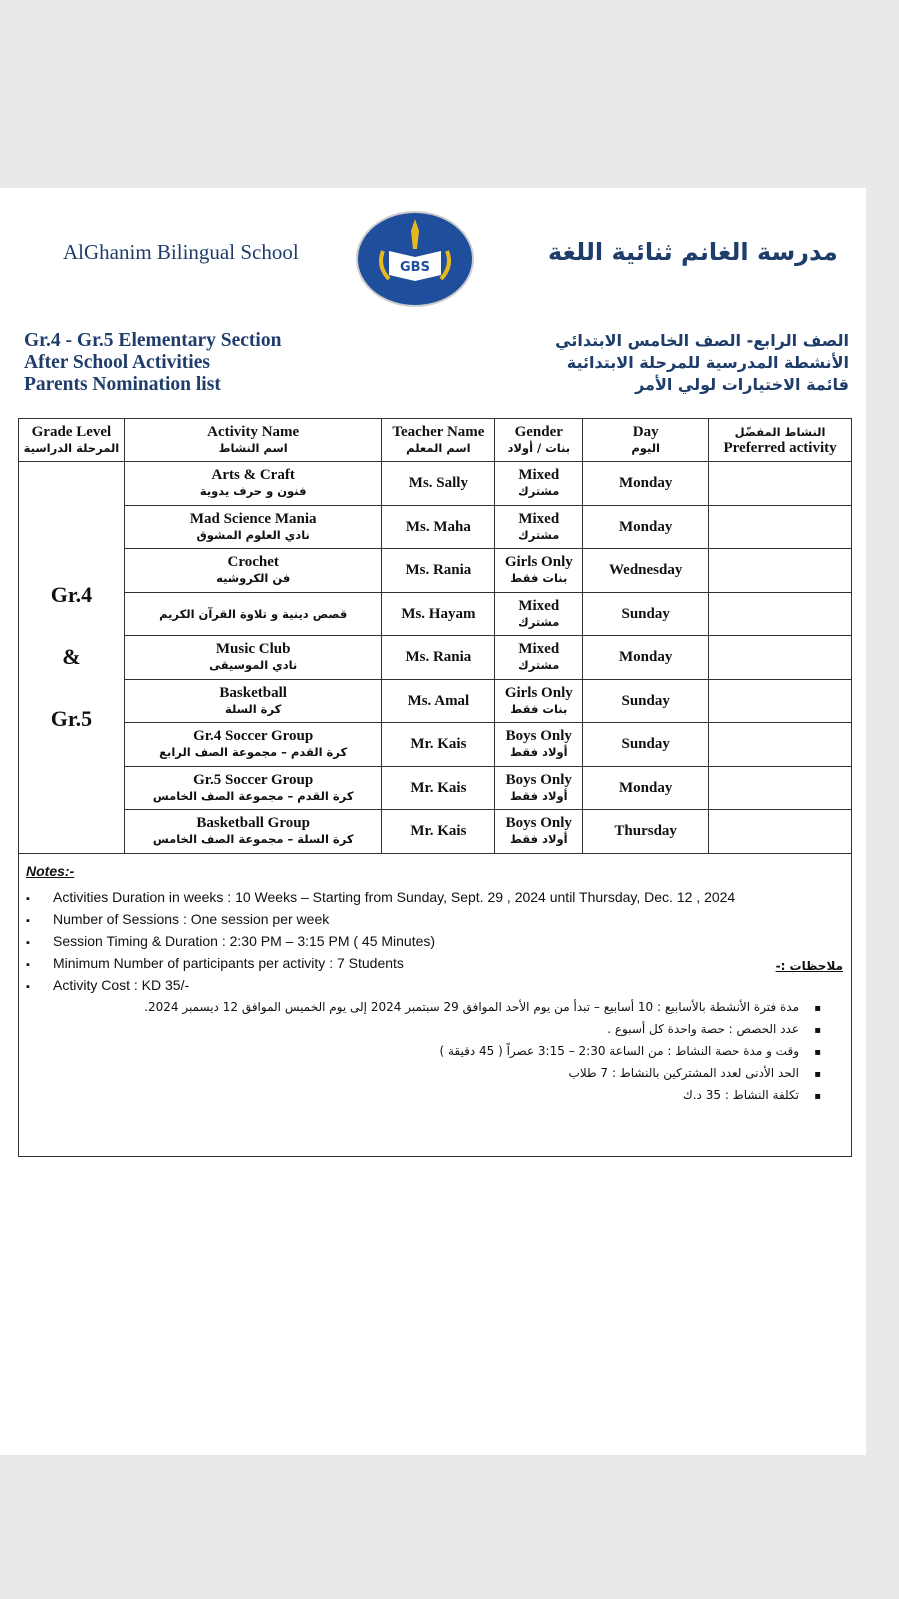 This screenshot has width=899, height=1599. What do you see at coordinates (780, 440) in the screenshot?
I see `header-preferred: النشاط المفضّل Preferred activity` at bounding box center [780, 440].